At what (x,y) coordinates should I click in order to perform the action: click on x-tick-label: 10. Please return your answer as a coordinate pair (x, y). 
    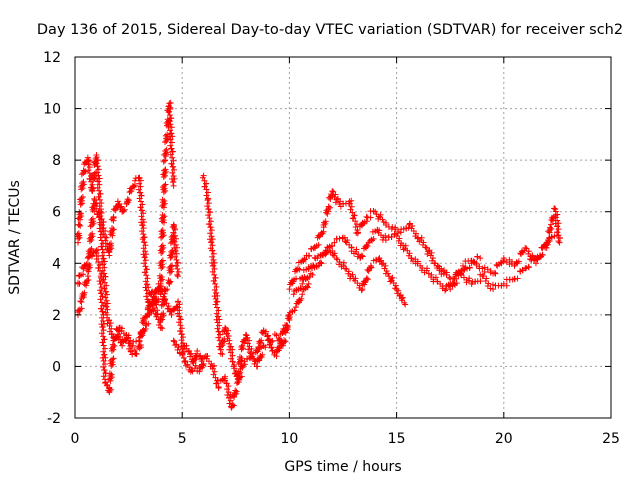
    Looking at the image, I should click on (289, 439).